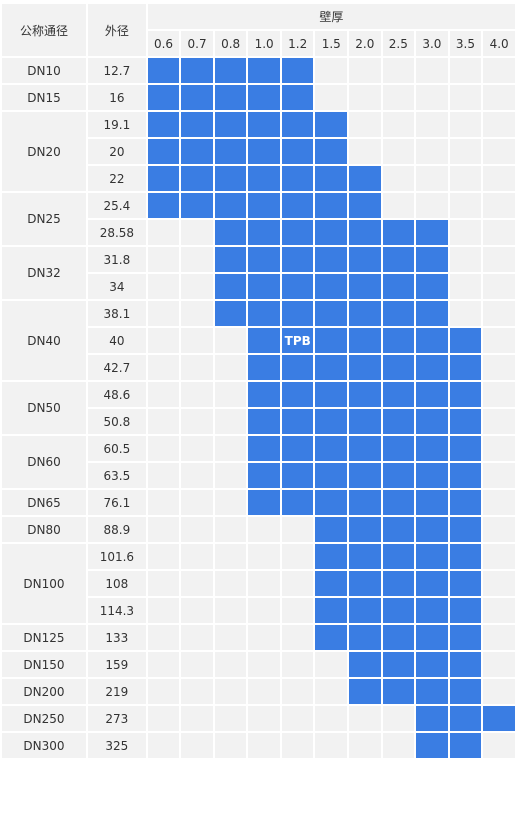 The height and width of the screenshot is (822, 522). What do you see at coordinates (116, 718) in the screenshot?
I see `outer-diameter-cell: 273` at bounding box center [116, 718].